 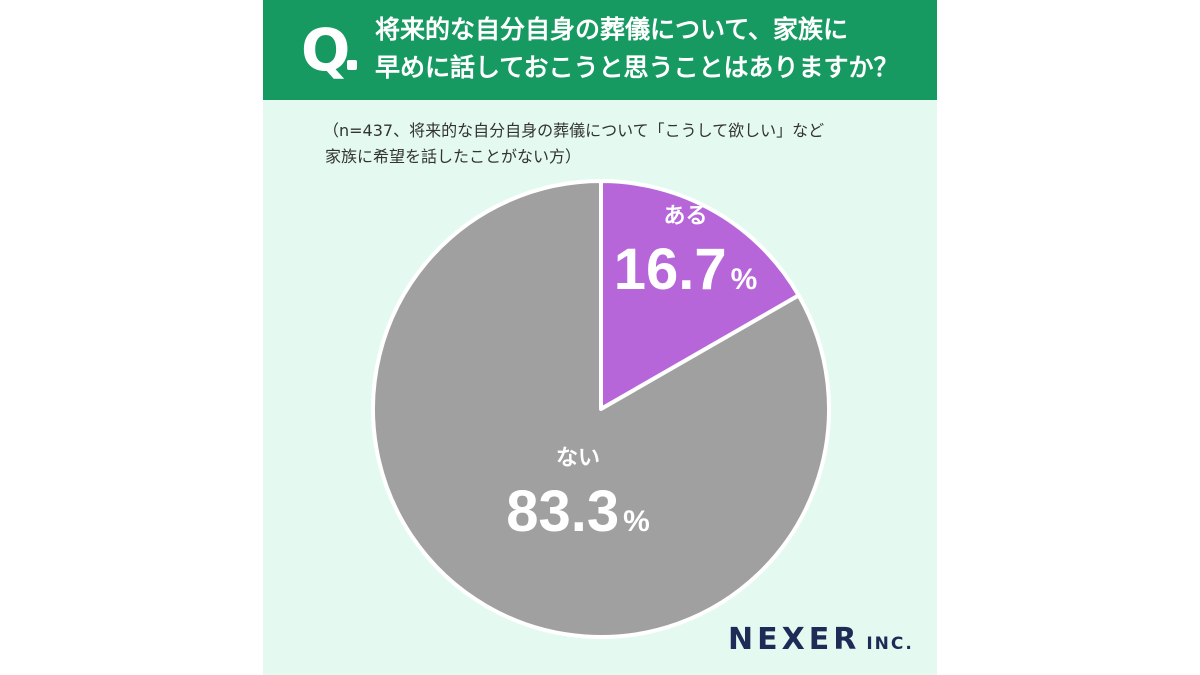 What do you see at coordinates (352, 65) in the screenshot?
I see `question-mark-dot` at bounding box center [352, 65].